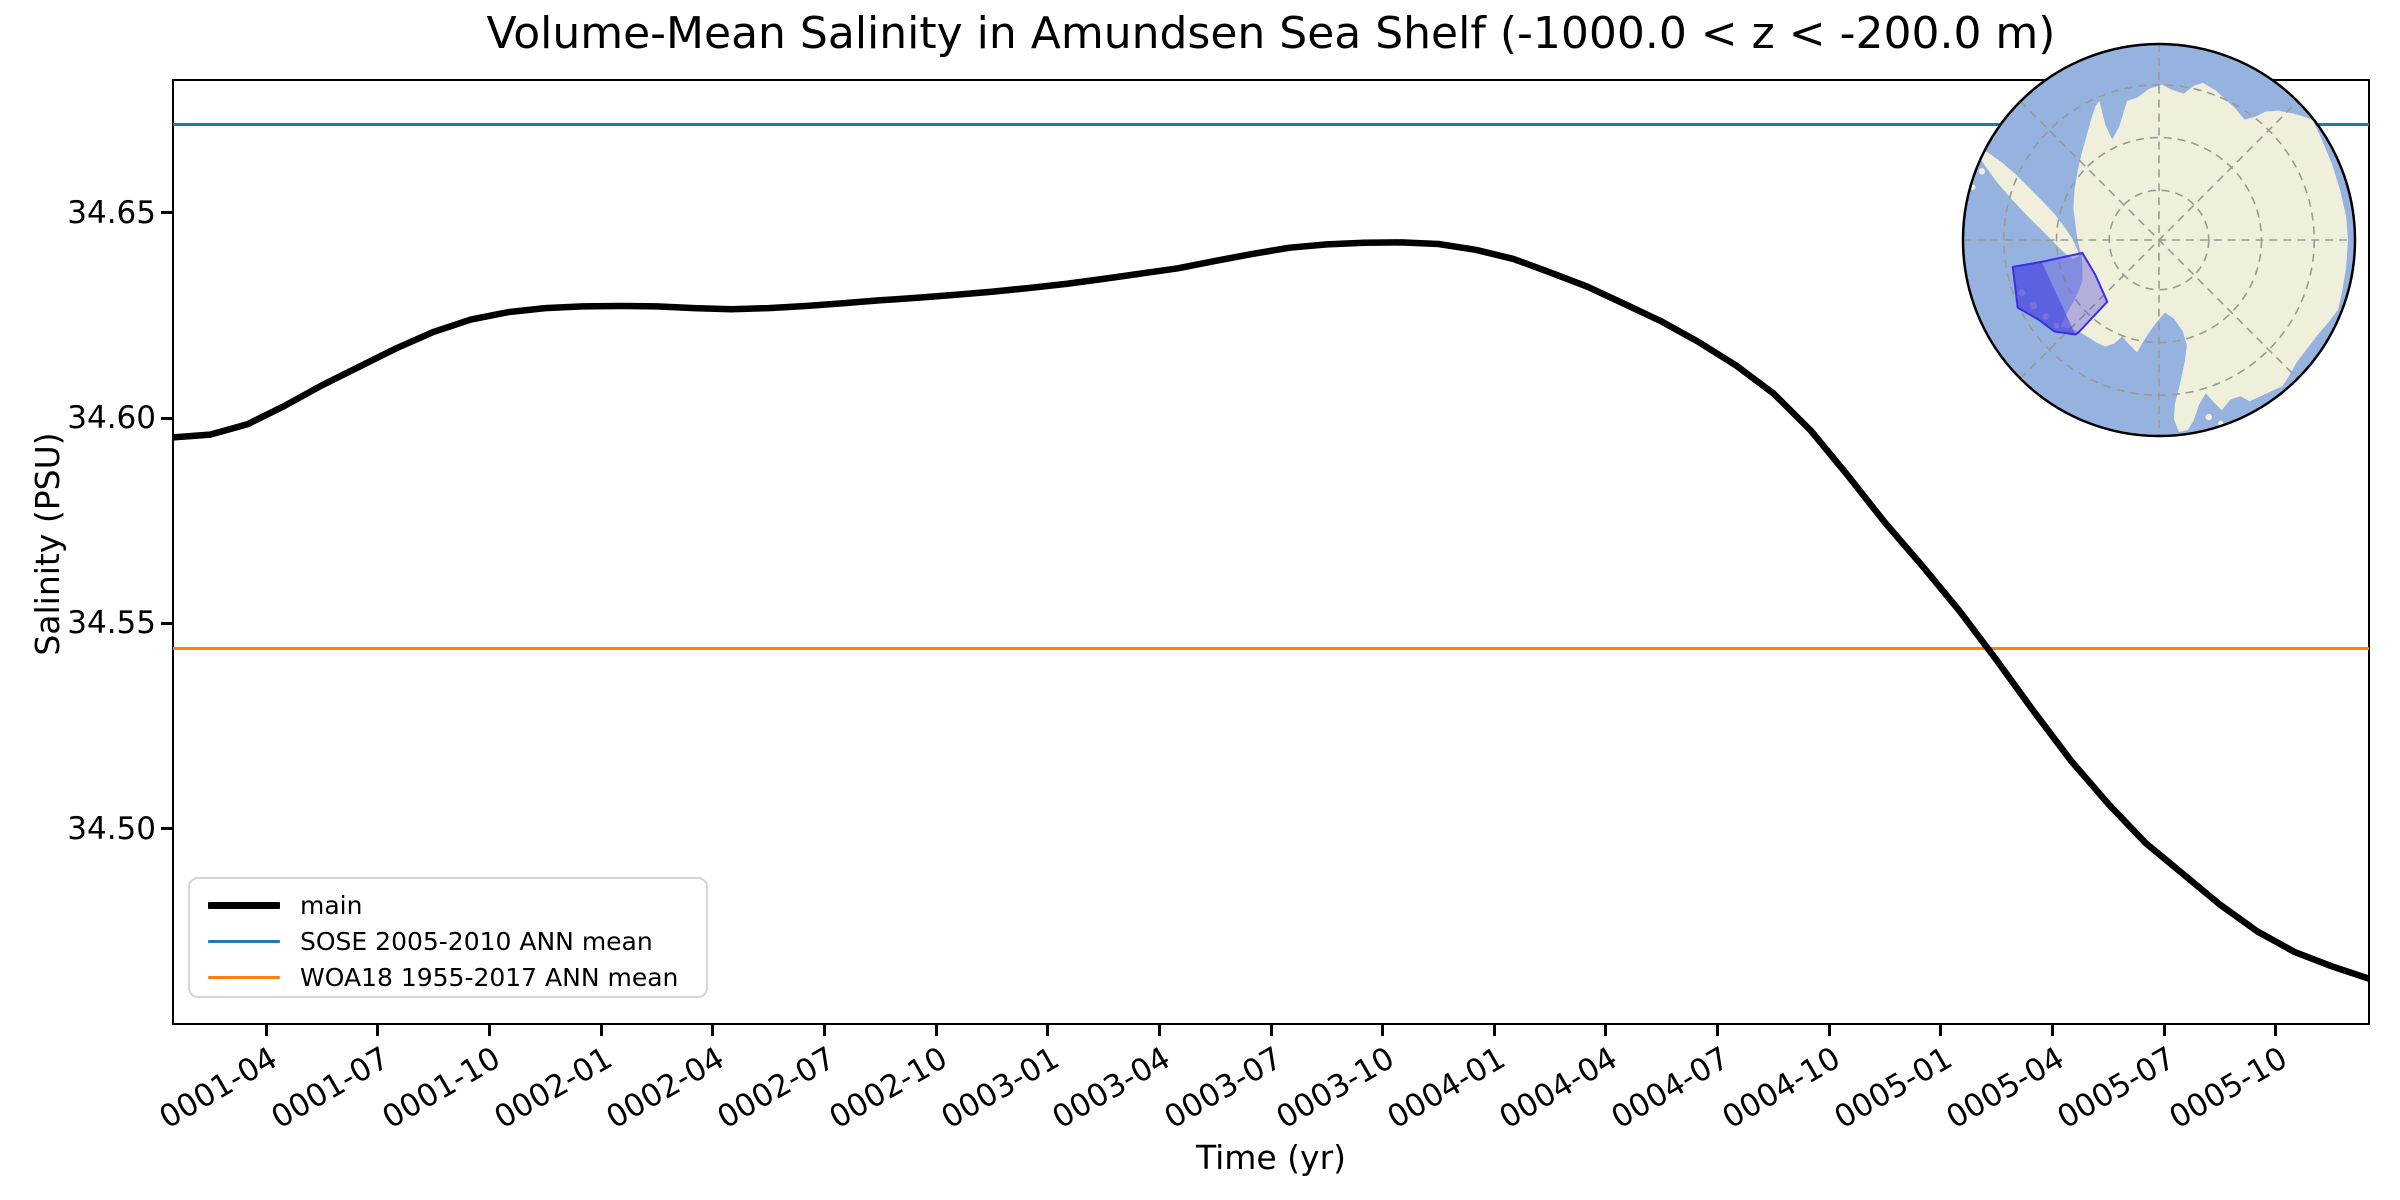 The image size is (2400, 1200). I want to click on y-tick-label: 34.60, so click(111, 418).